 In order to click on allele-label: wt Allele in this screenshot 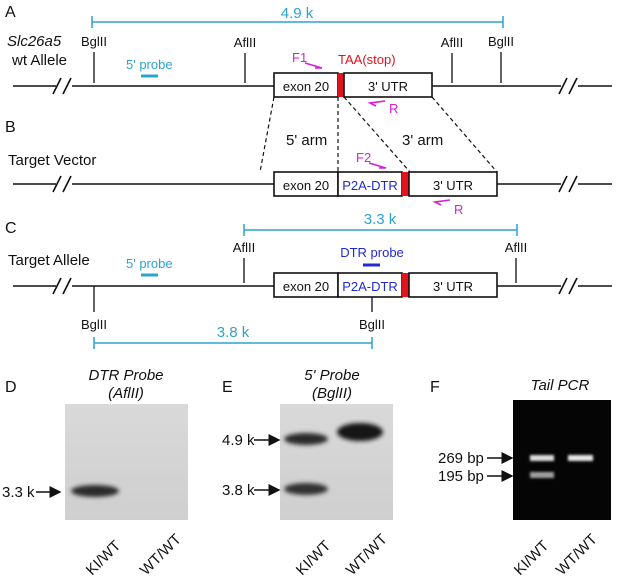, I will do `click(39, 60)`.